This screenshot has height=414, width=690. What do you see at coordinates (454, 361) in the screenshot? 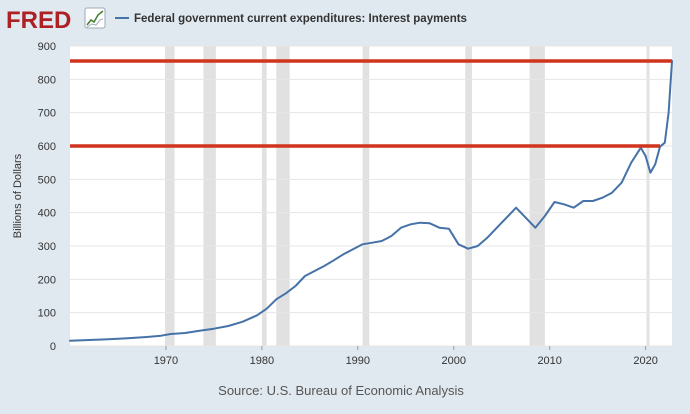
I see `x-tick-label-2000: 2000` at bounding box center [454, 361].